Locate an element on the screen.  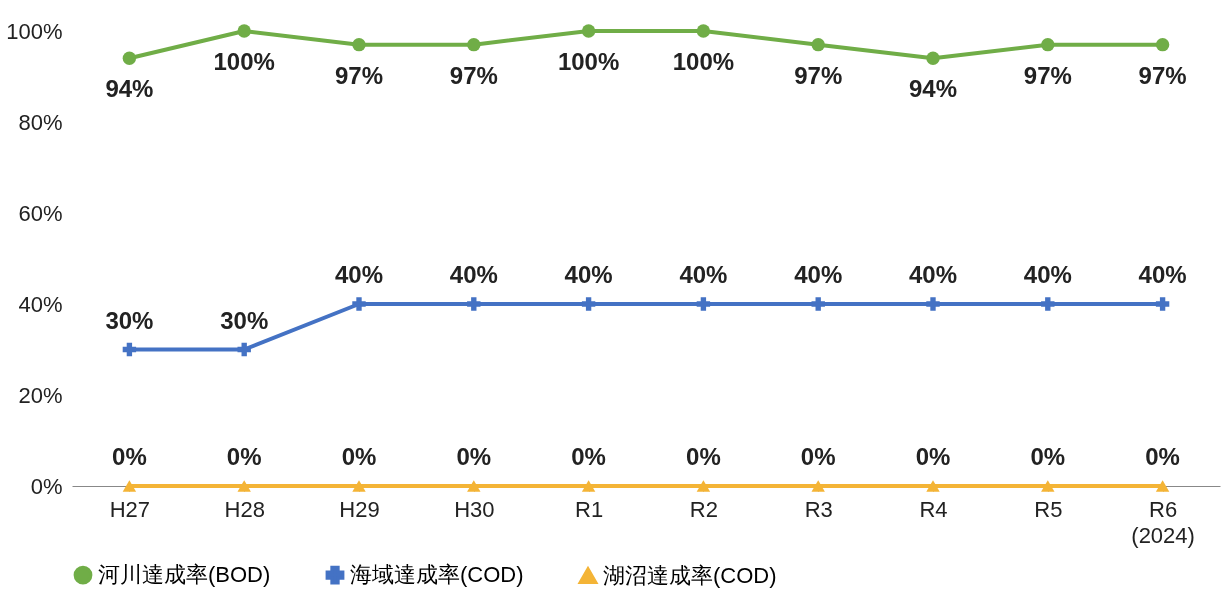
y-tick-label: 100% is located at coordinates (34, 31).